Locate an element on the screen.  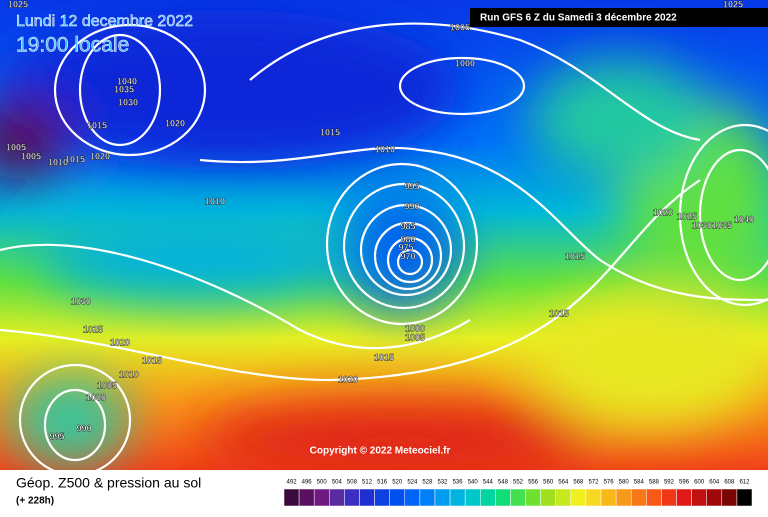
copyright: Copyright © 2022 Meteociel.fr is located at coordinates (380, 451).